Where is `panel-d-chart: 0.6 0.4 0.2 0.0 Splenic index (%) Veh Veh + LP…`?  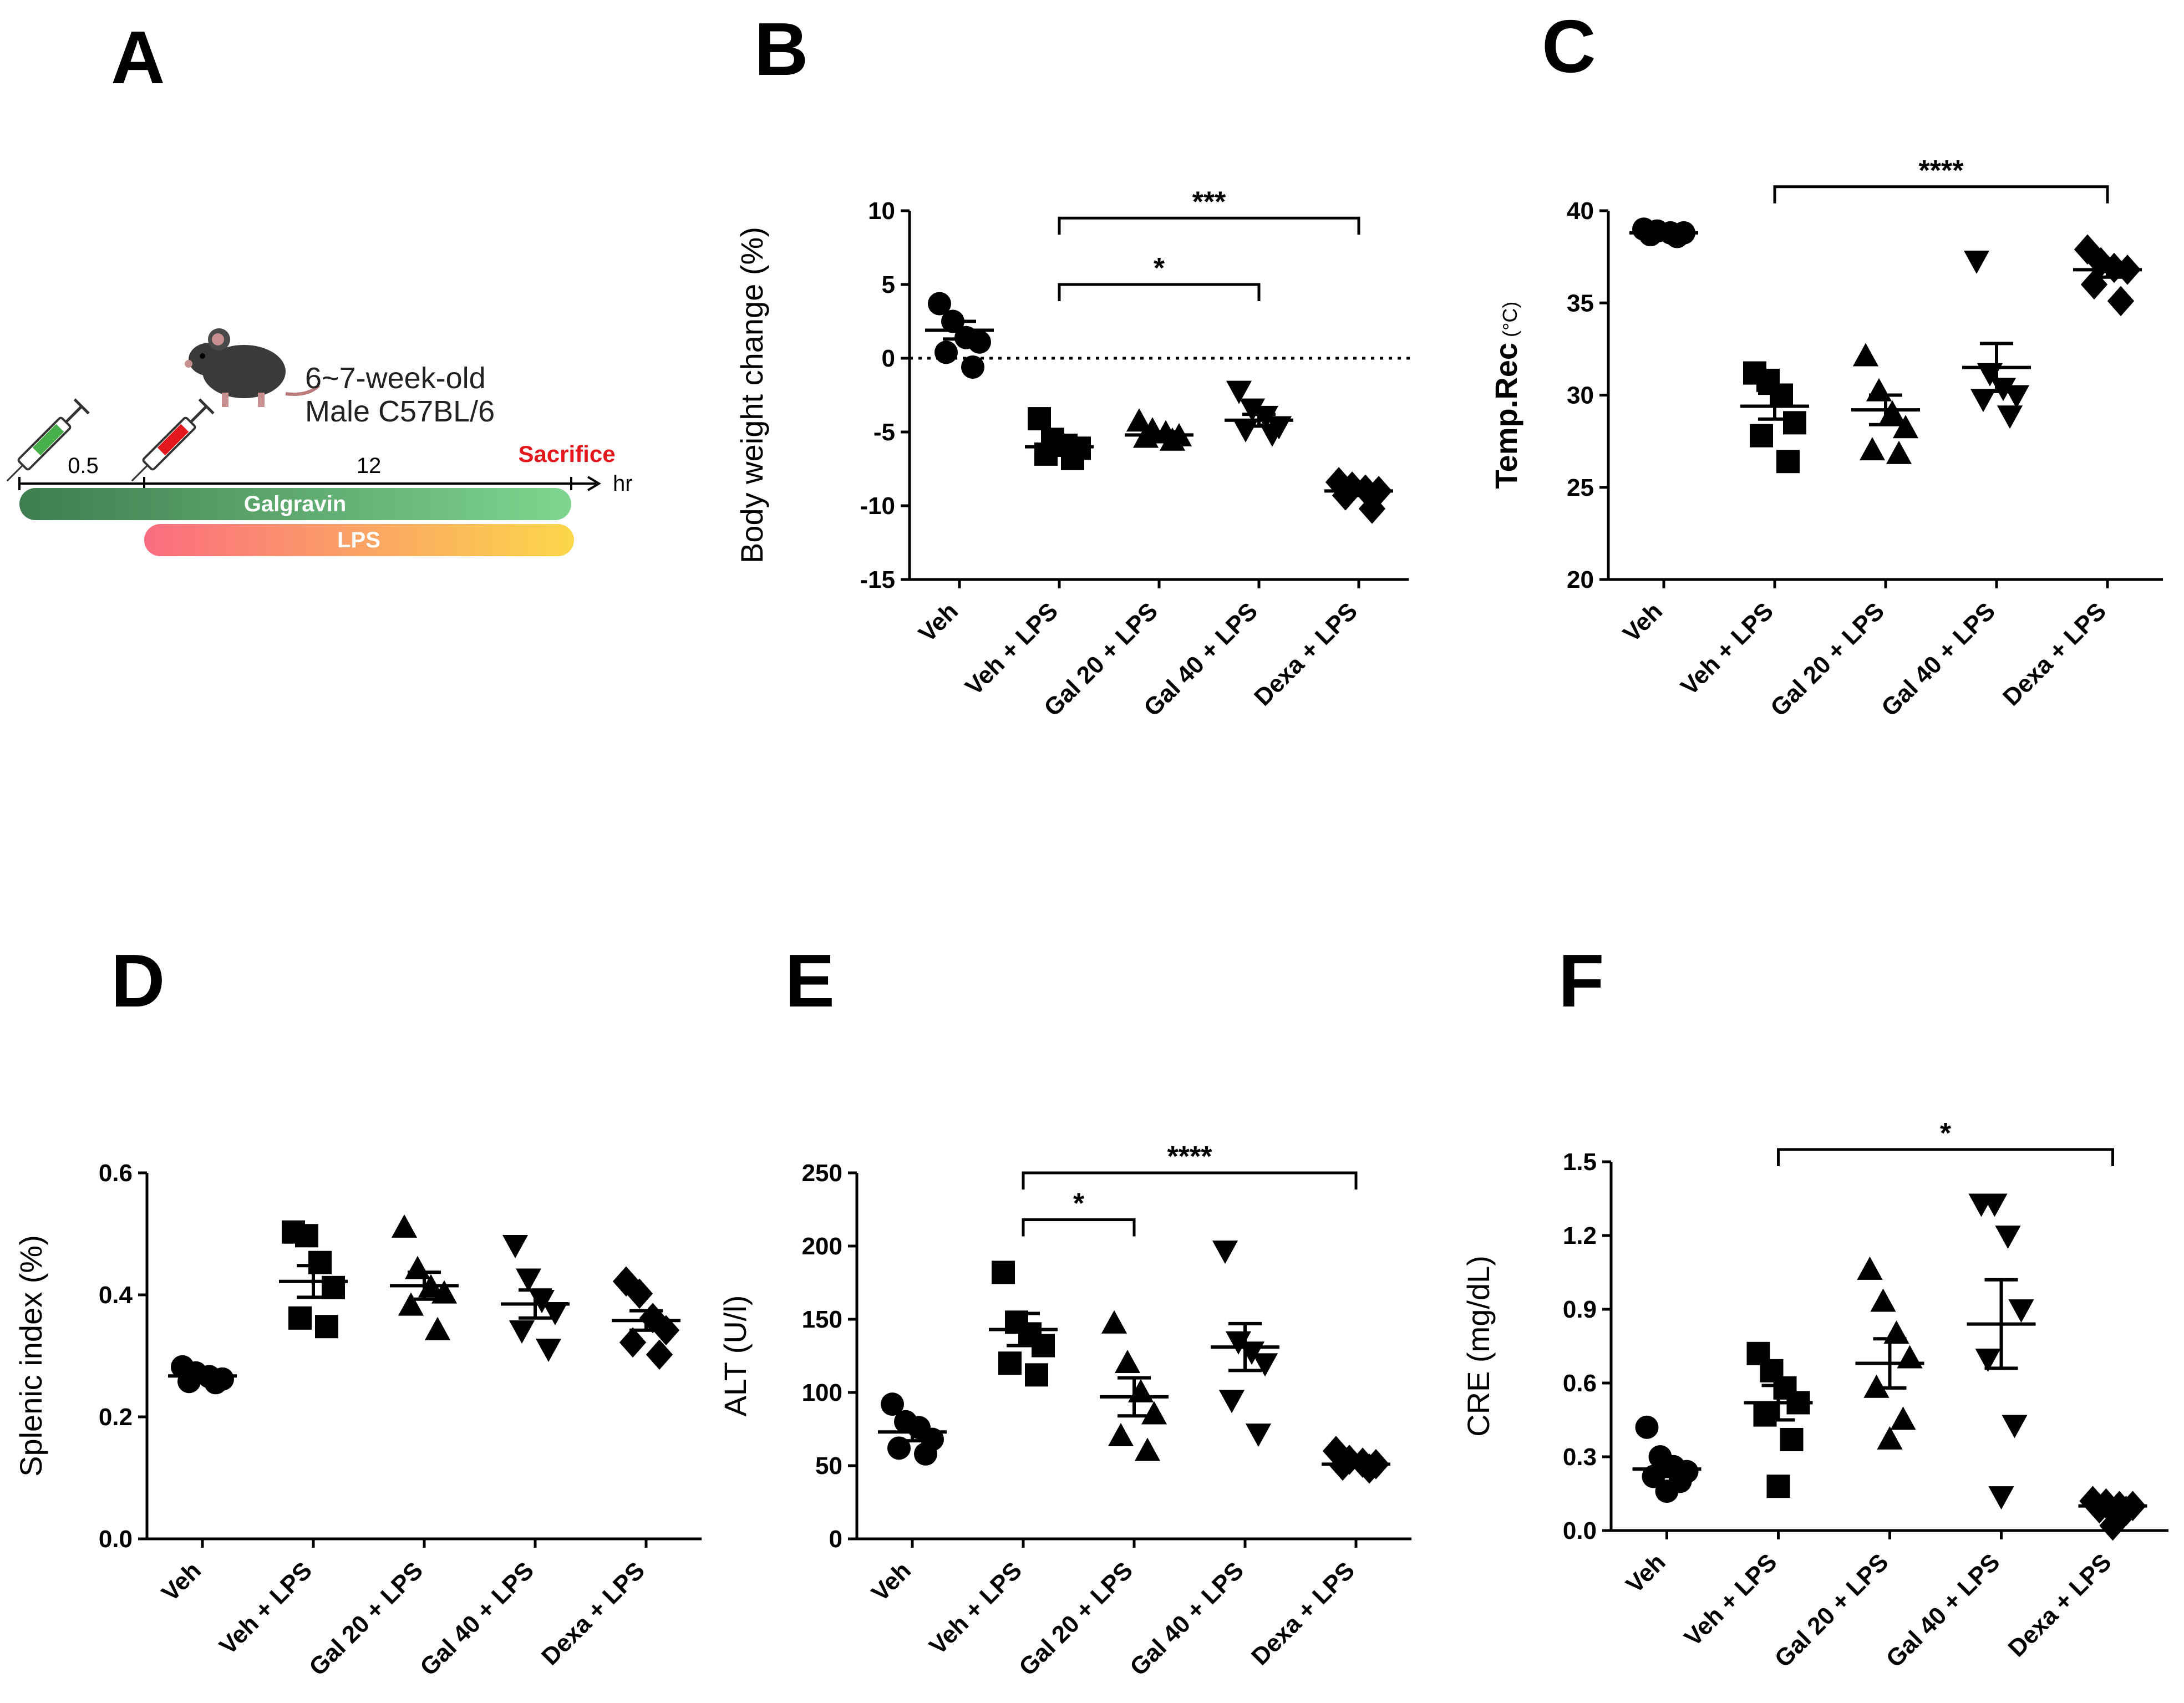 panel-d-chart: 0.6 0.4 0.2 0.0 Splenic index (%) Veh Veh + LP… is located at coordinates (358, 1420).